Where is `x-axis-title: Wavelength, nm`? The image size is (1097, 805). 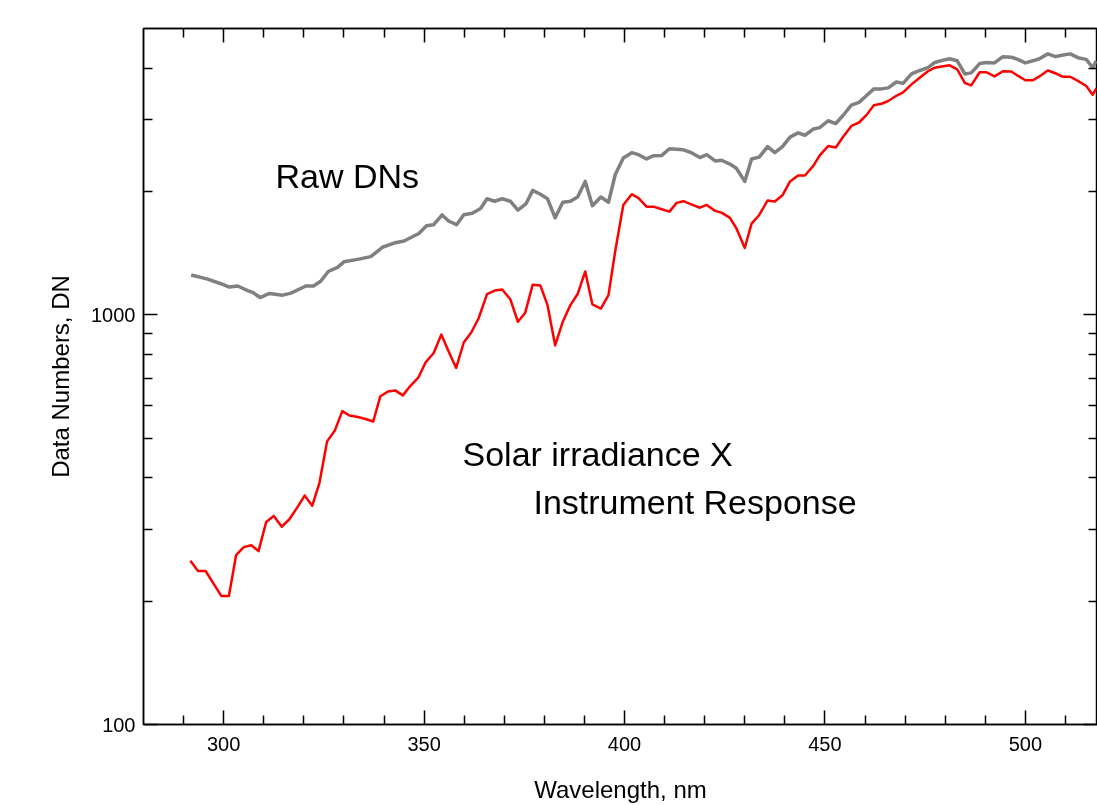
x-axis-title: Wavelength, nm is located at coordinates (620, 789).